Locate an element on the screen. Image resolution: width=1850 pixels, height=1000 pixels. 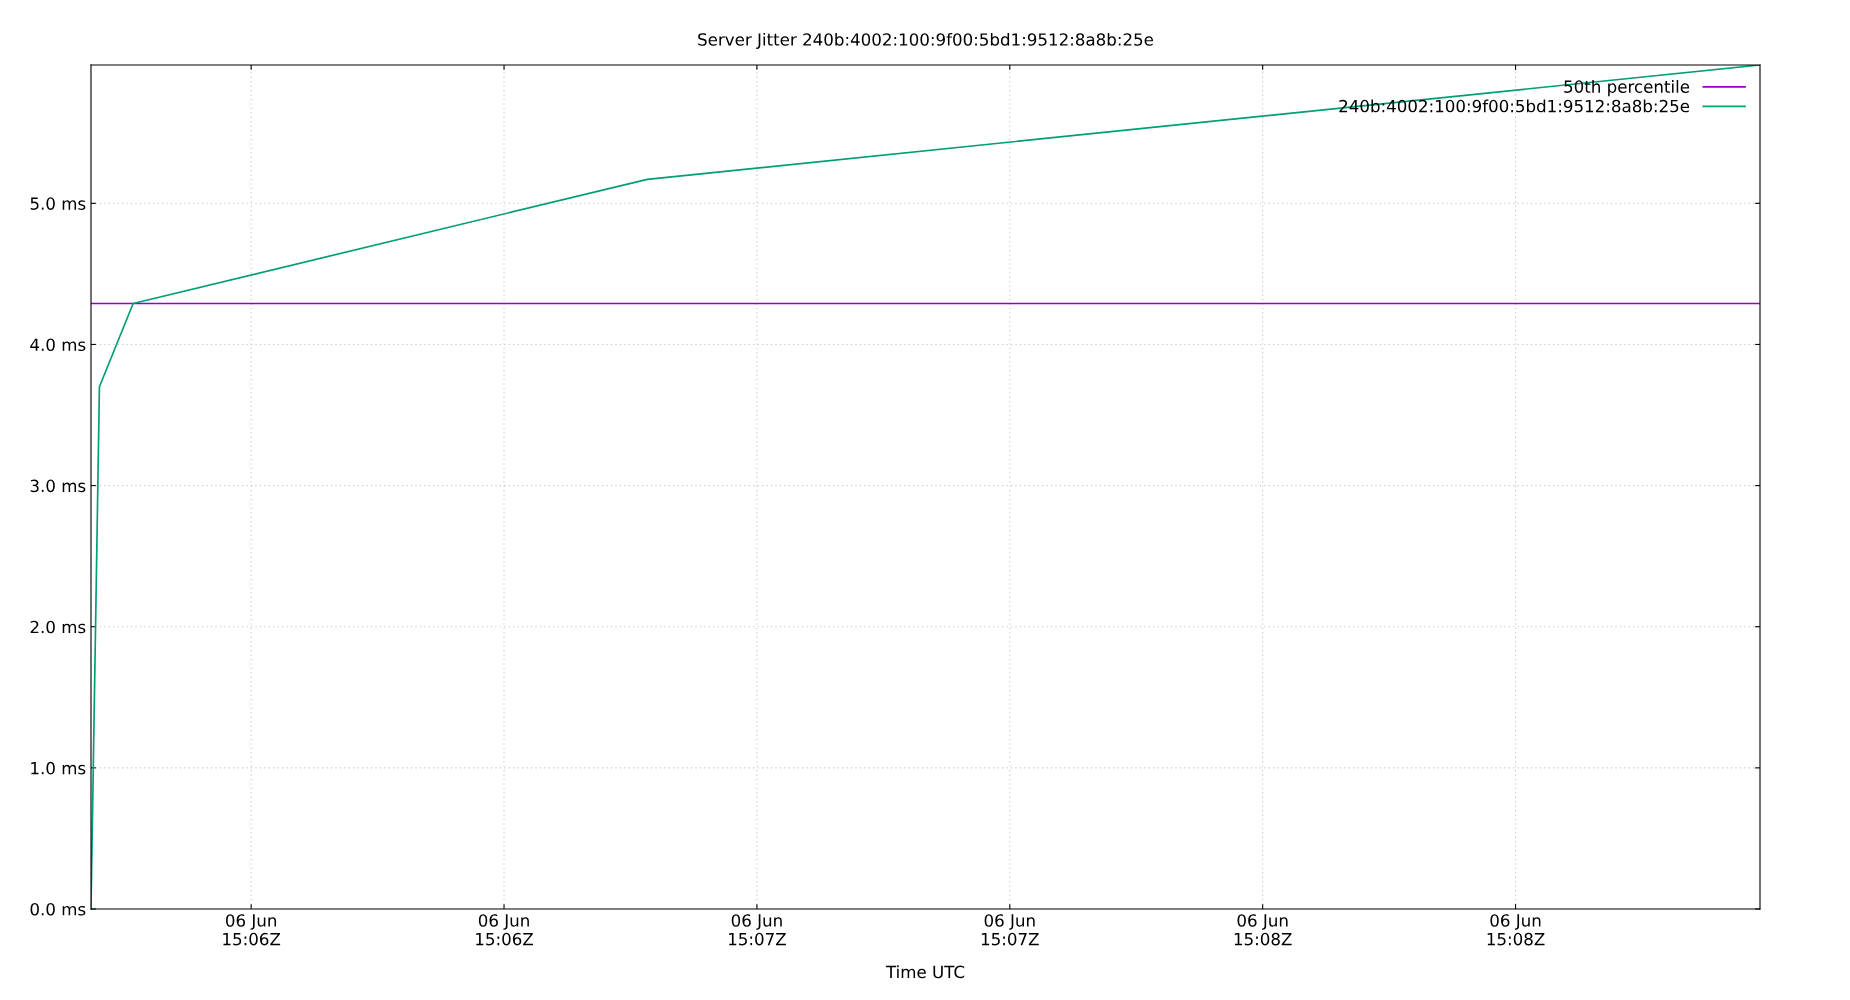
y-tick-label: 0.0 ms is located at coordinates (58, 909).